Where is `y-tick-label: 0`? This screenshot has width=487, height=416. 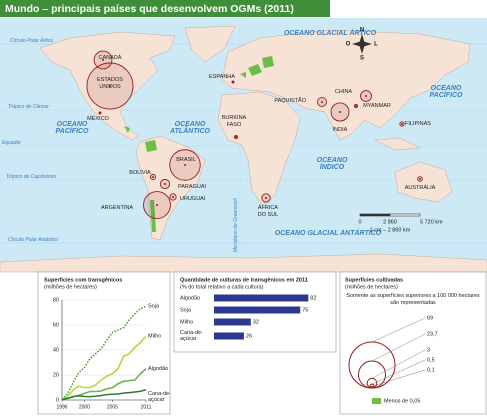
y-tick-label: 0 is located at coordinates (57, 400).